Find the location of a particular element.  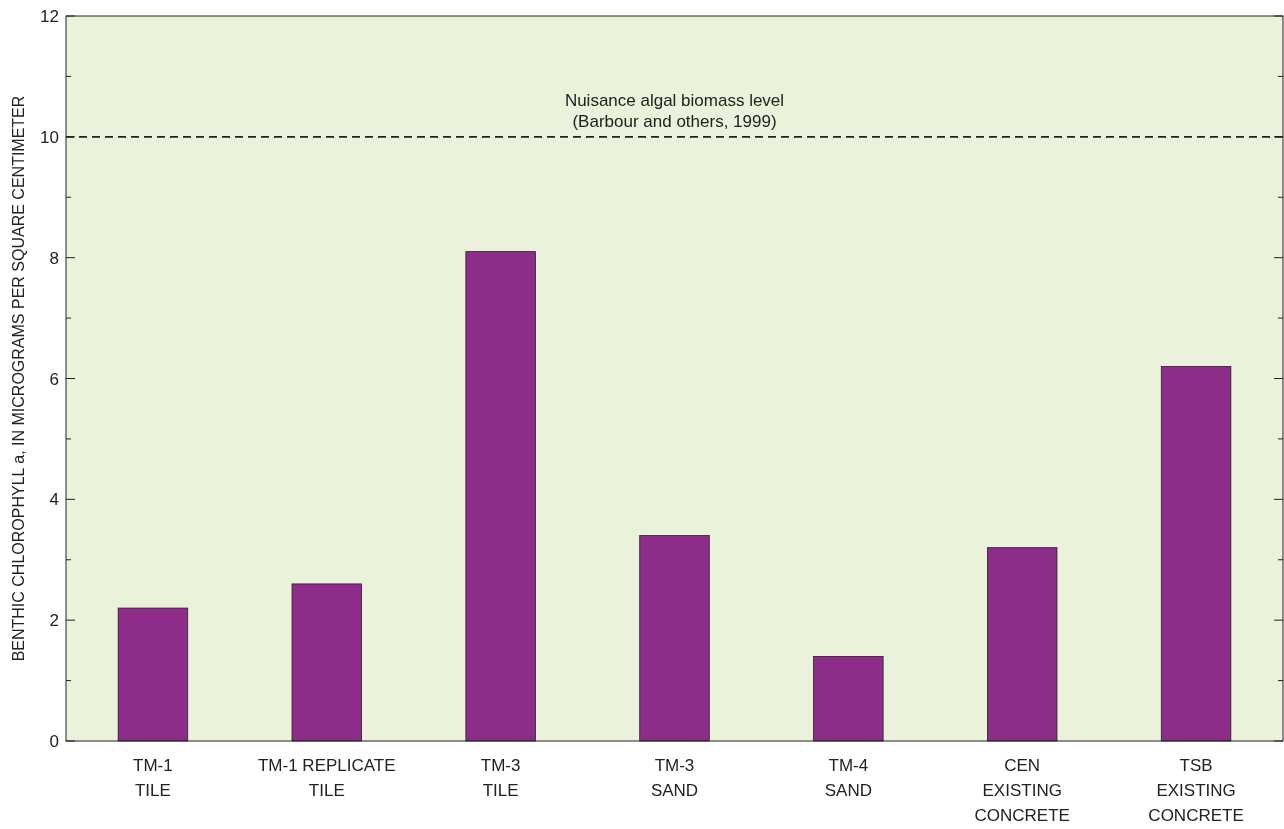

y-tick-label: 4 is located at coordinates (54, 500).